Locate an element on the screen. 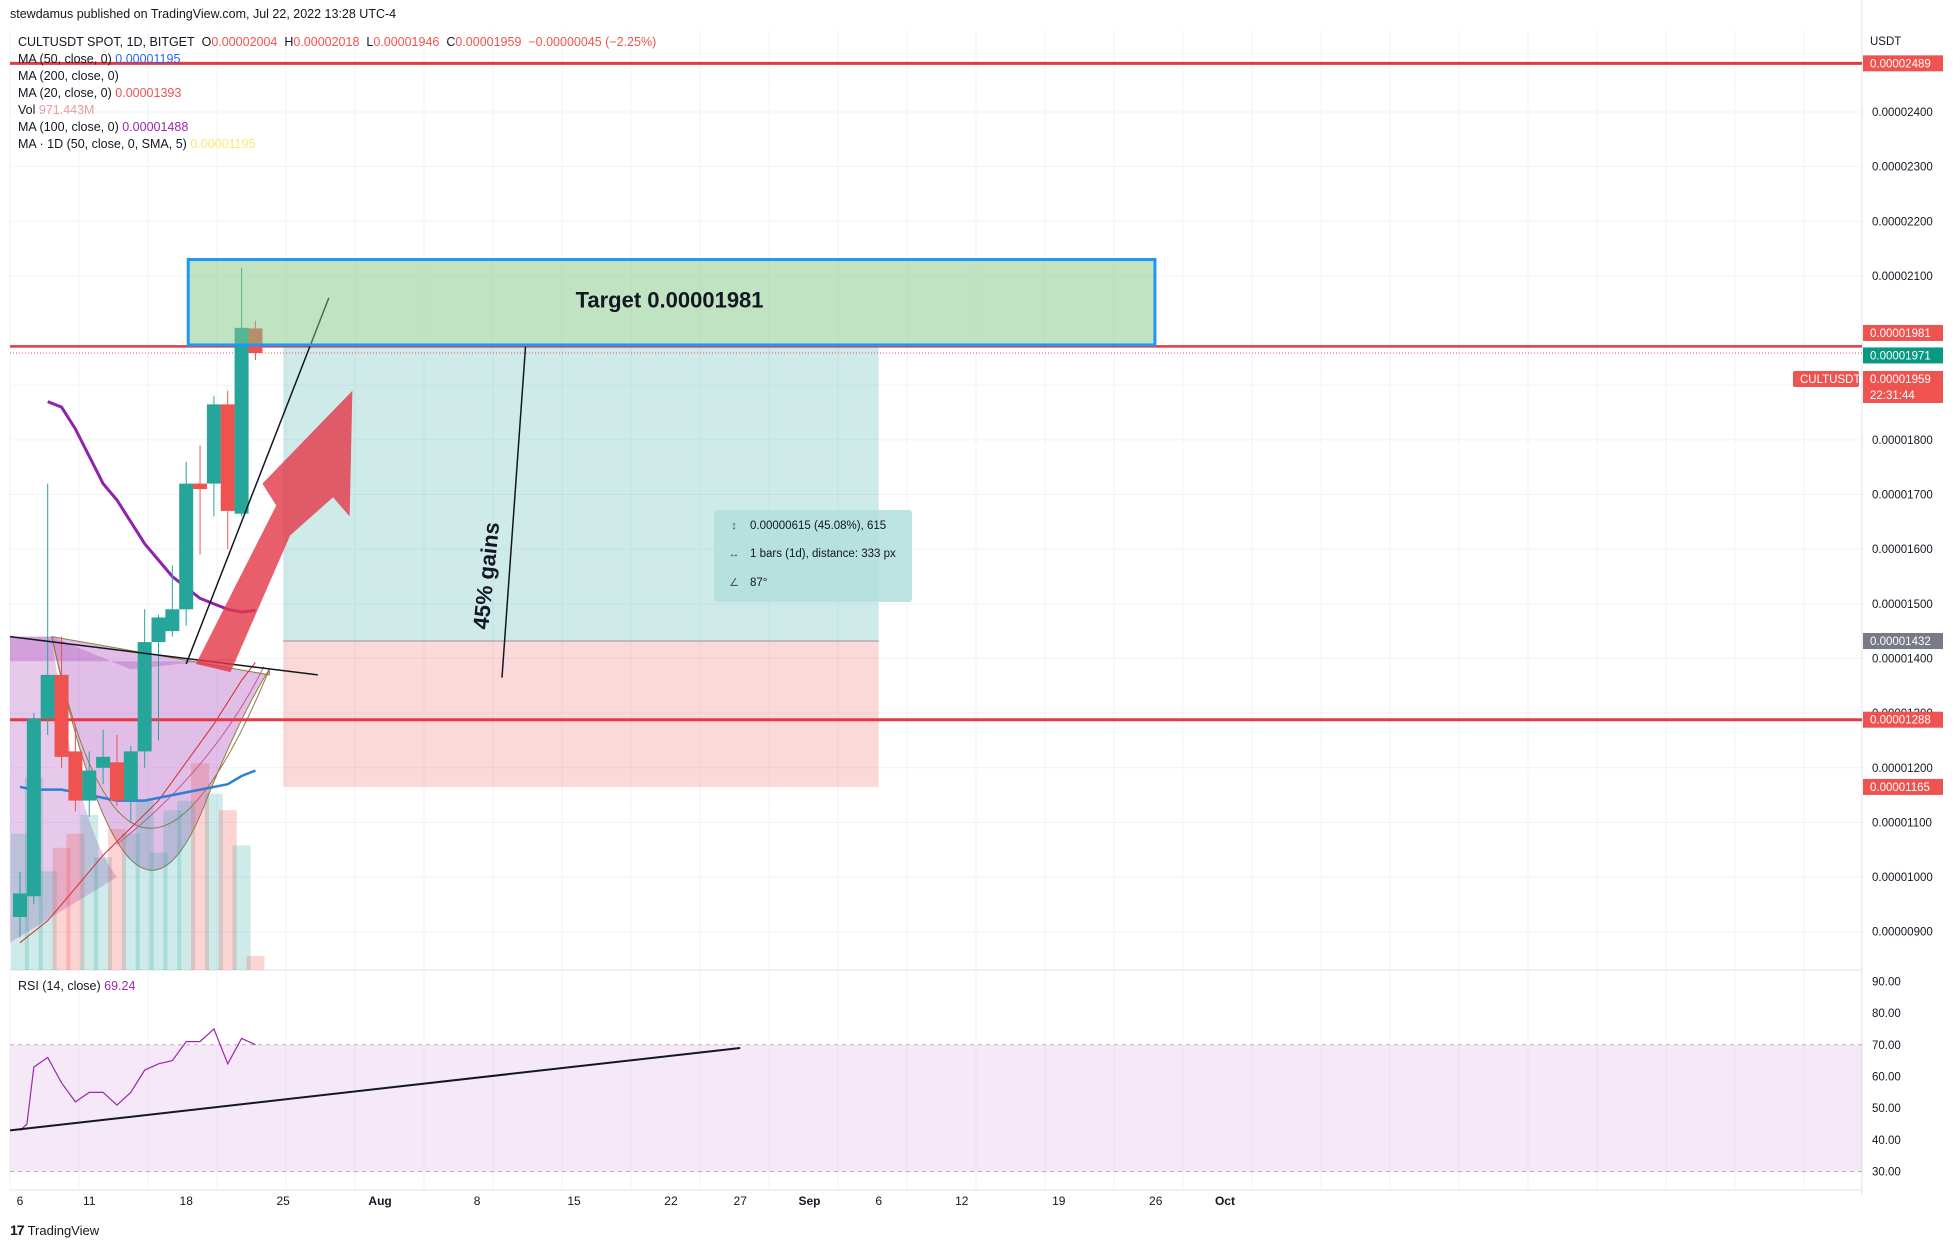 The image size is (1955, 1247). price-tick-label: 0.00001100 is located at coordinates (1902, 823).